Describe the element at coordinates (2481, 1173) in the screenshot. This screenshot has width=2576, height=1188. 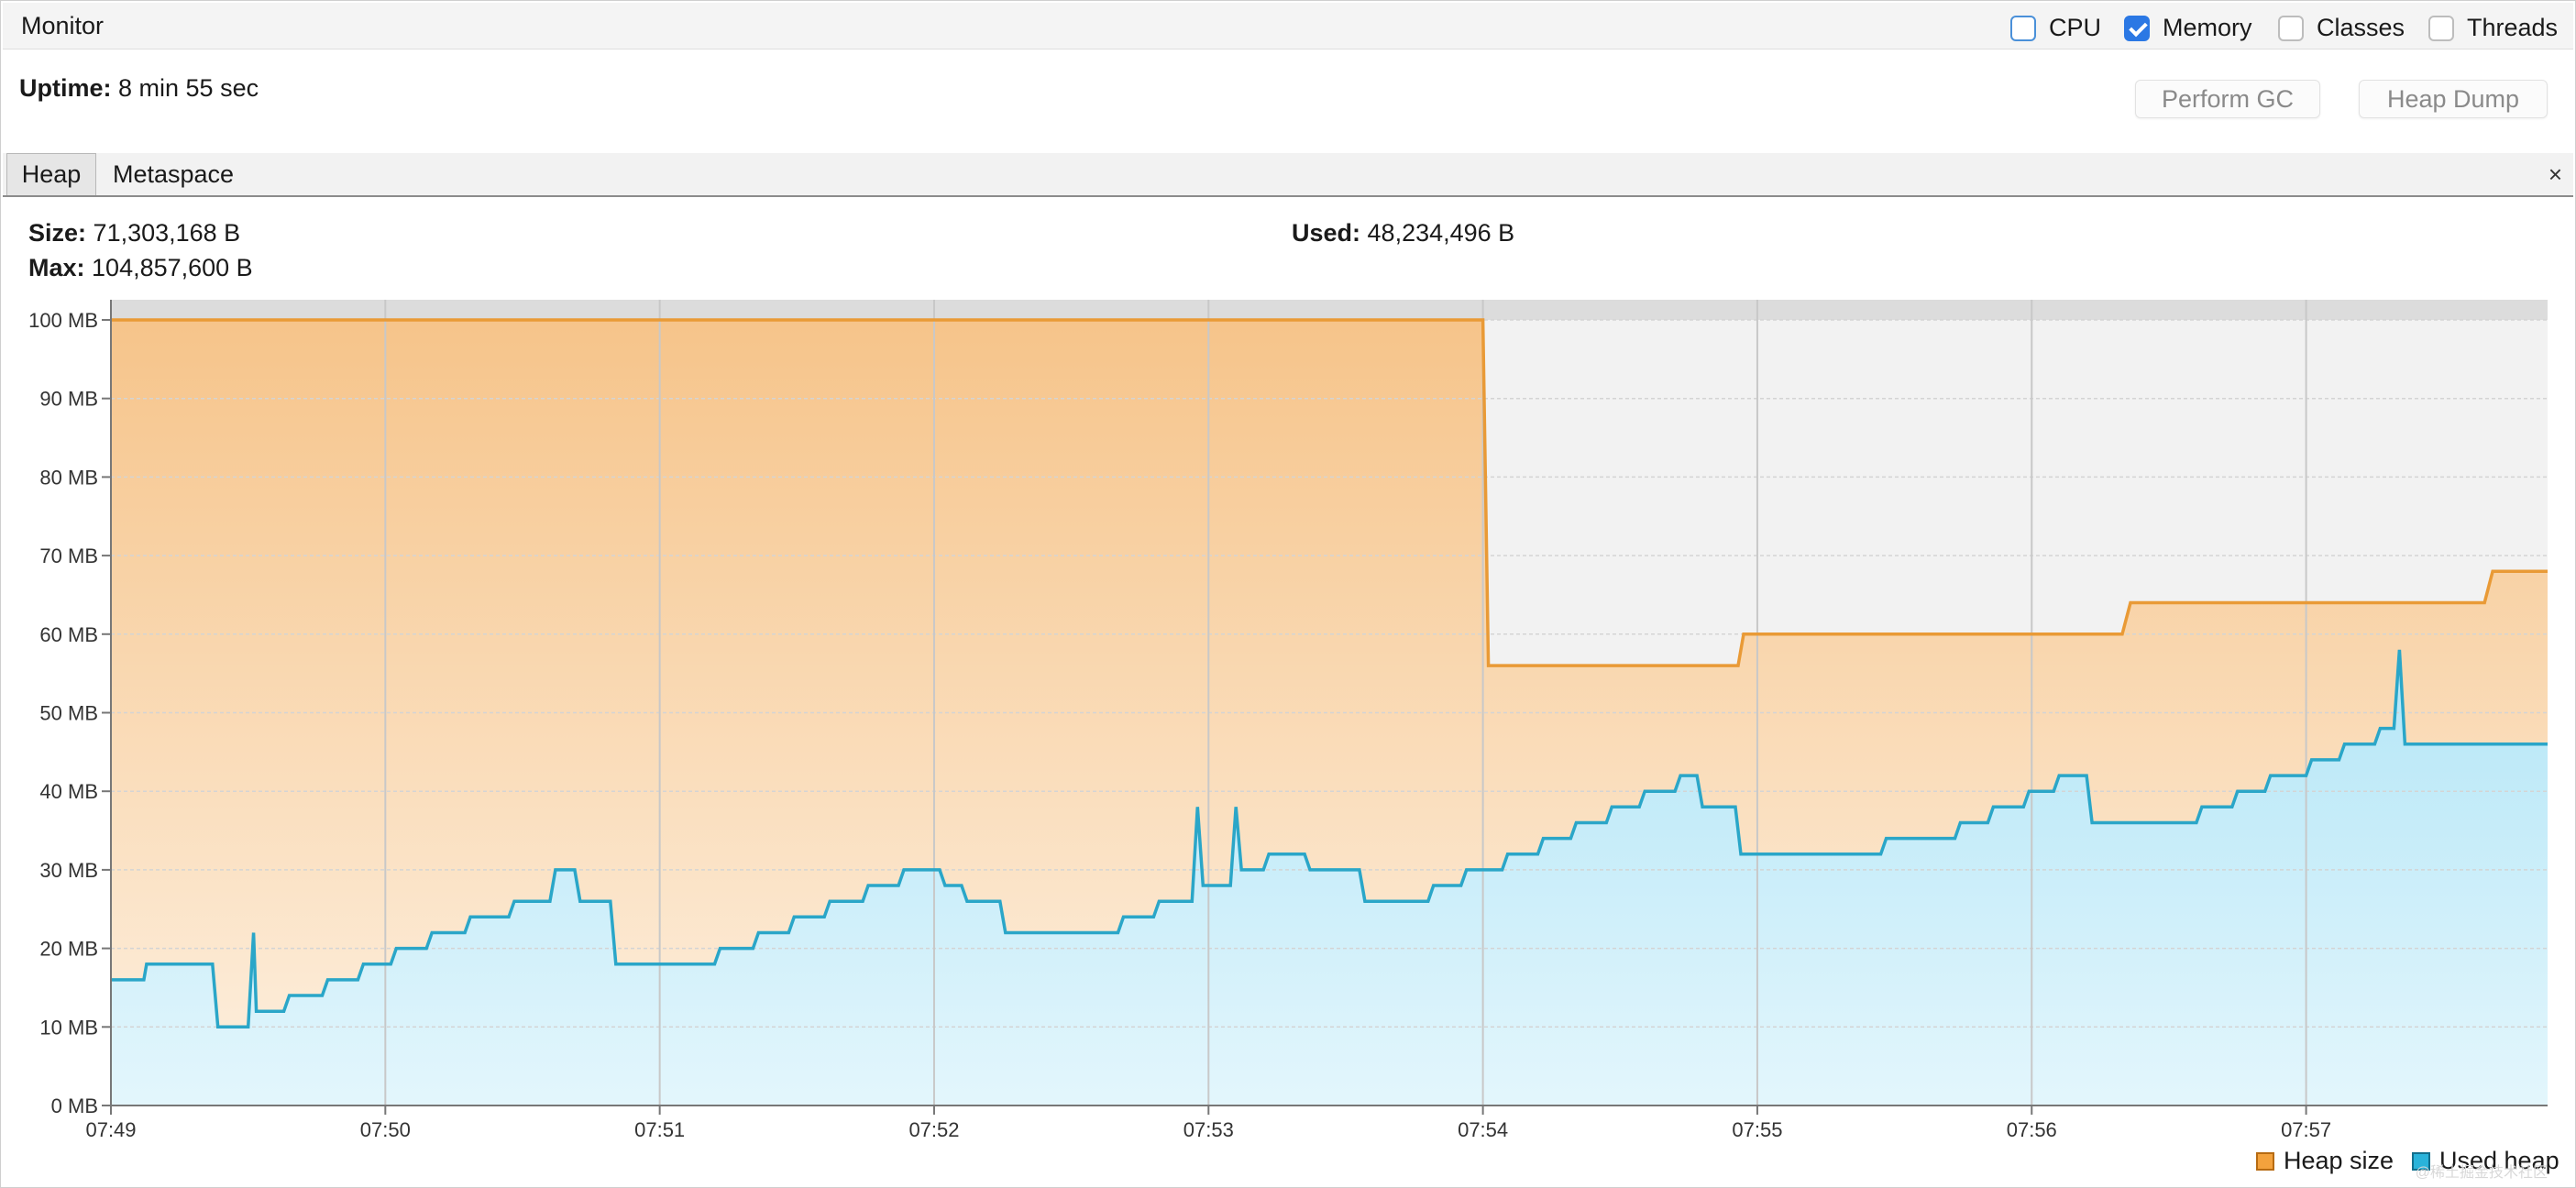
I see `watermark: @稀土掘金技术社区` at that location.